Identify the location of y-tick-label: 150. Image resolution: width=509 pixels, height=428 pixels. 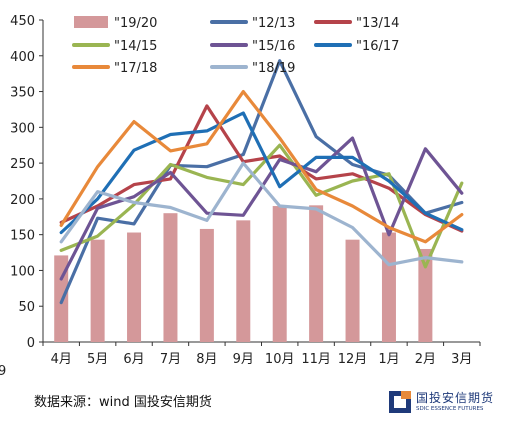
(22, 236).